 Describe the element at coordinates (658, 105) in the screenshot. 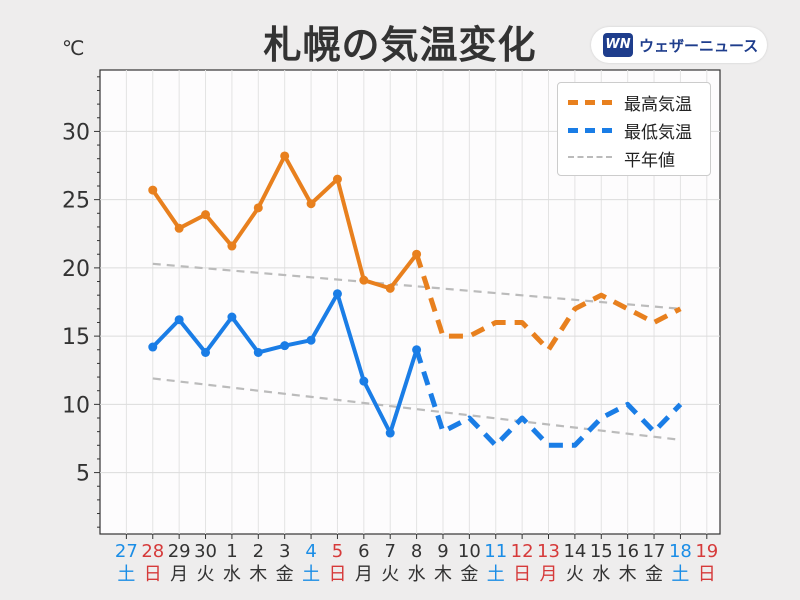

I see `legend-label-high: 最高気温` at that location.